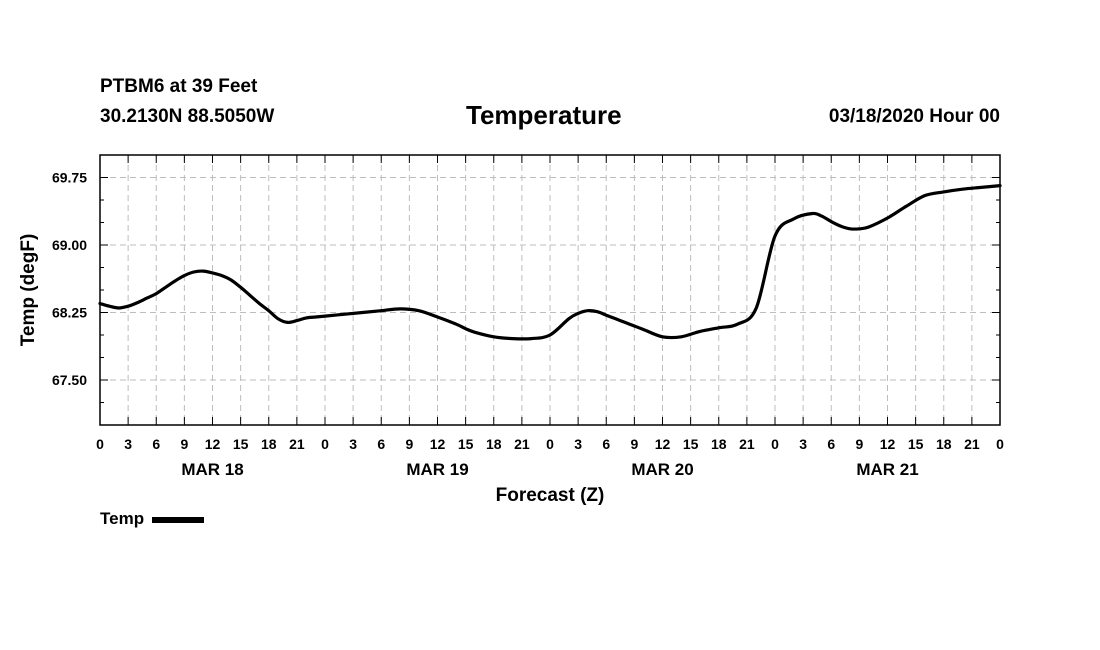 The width and height of the screenshot is (1100, 650). I want to click on y-tick-label: 69.75, so click(69, 178).